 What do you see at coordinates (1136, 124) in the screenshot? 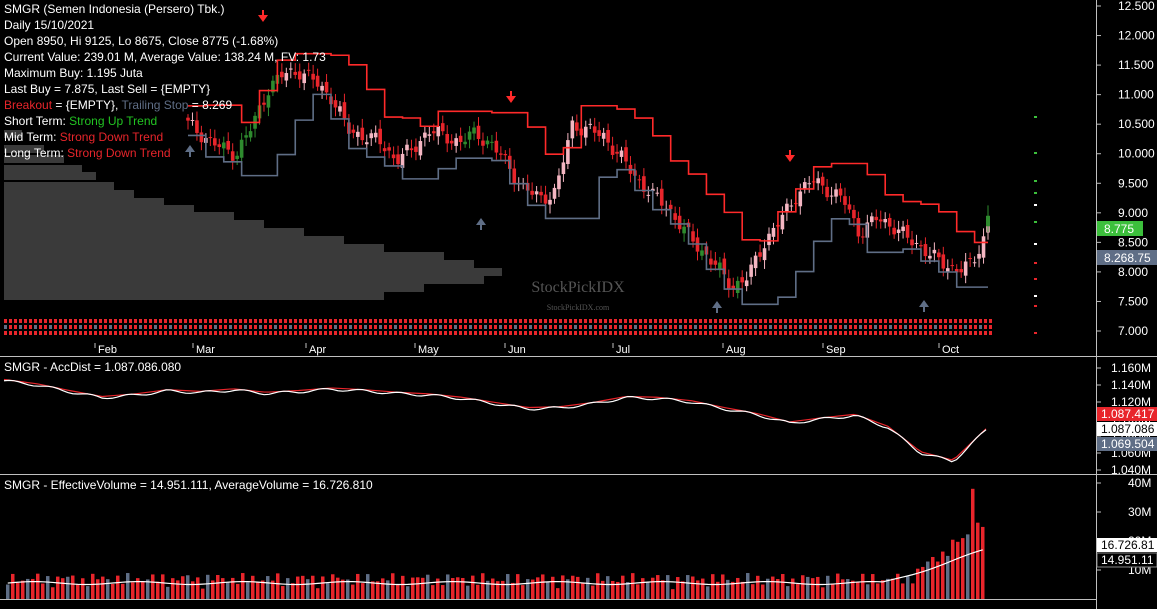
I see `price-tick-label: 10.500` at bounding box center [1136, 124].